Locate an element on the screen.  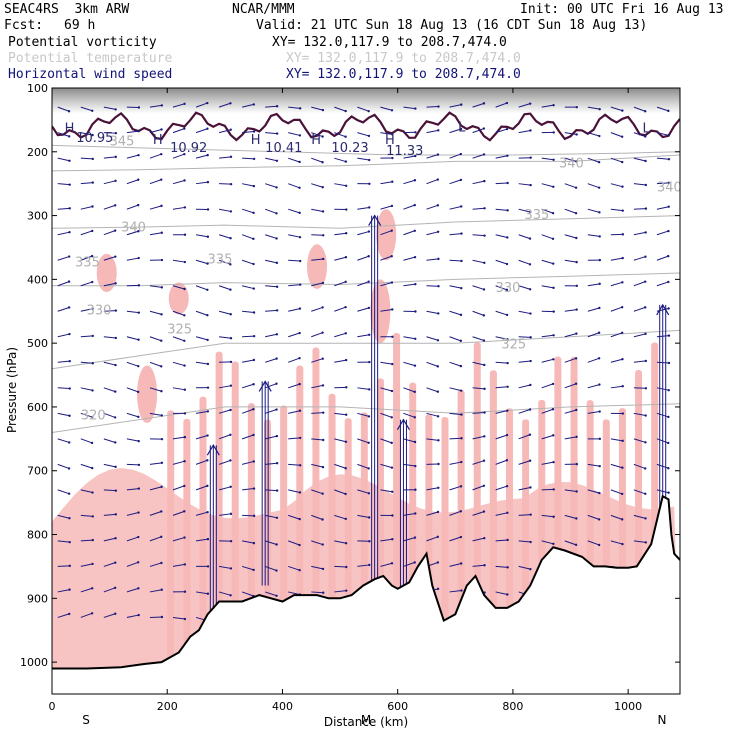
hl-label: H is located at coordinates (256, 140).